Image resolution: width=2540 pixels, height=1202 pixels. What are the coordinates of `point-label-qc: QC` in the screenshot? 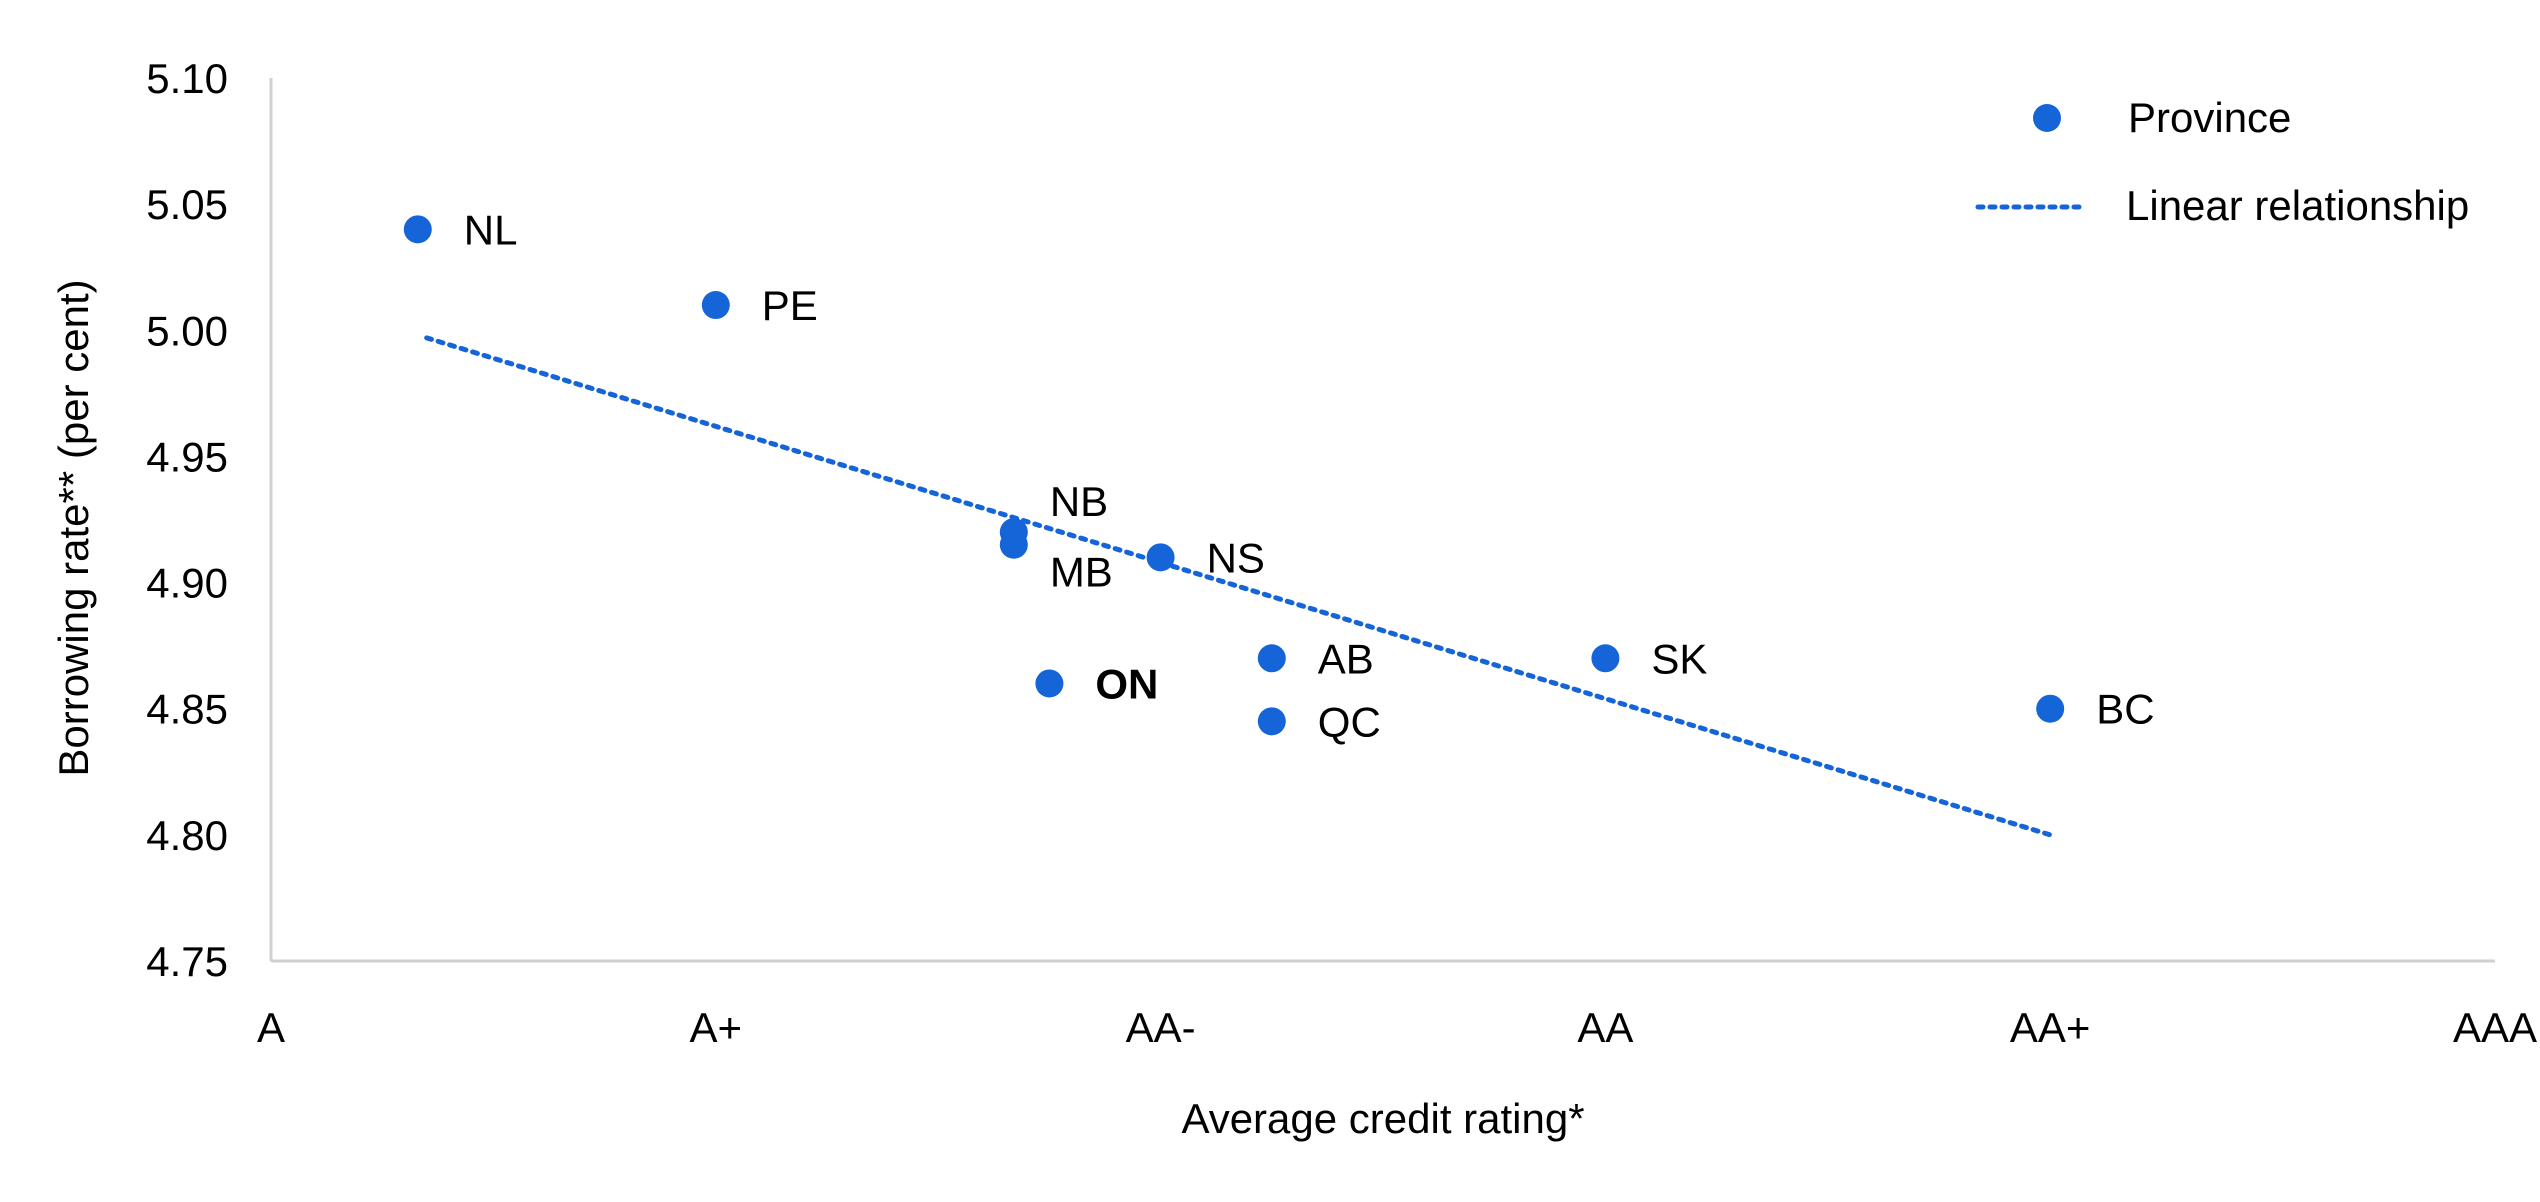 It's located at (1349, 721).